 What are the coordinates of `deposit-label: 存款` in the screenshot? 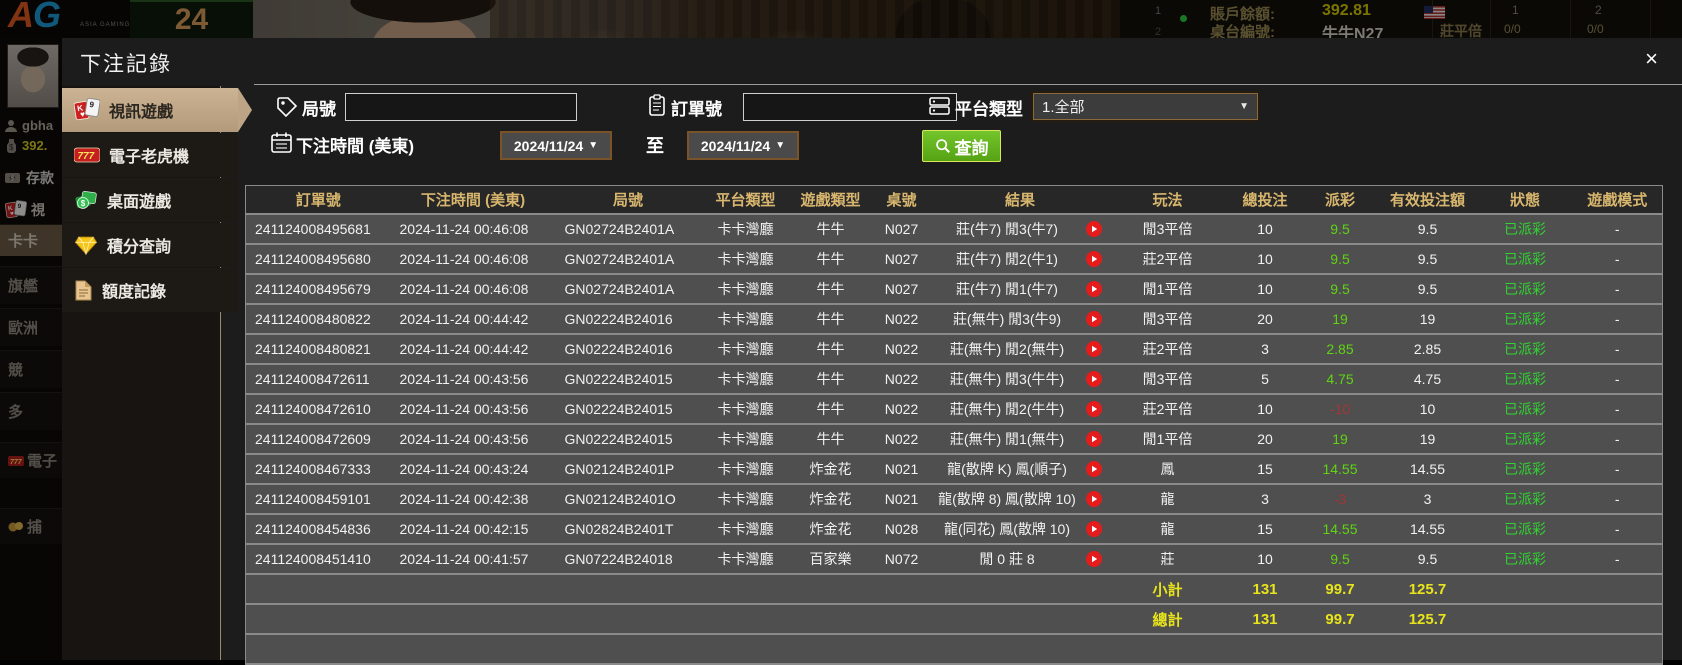 It's located at (40, 178).